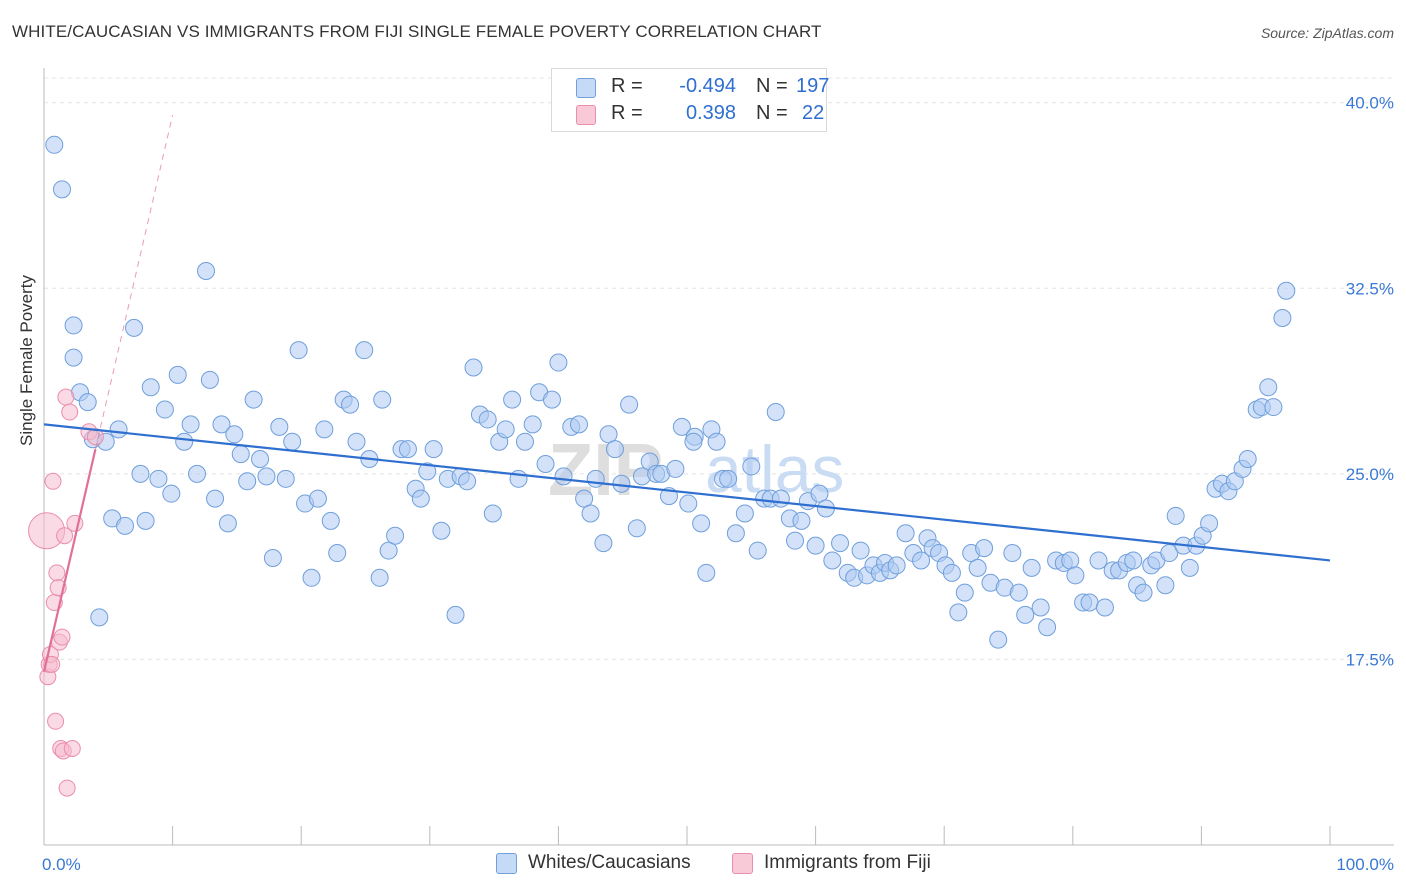 The image size is (1406, 892). Describe the element at coordinates (813, 113) in the screenshot. I see `legend-n-value: 22` at that location.